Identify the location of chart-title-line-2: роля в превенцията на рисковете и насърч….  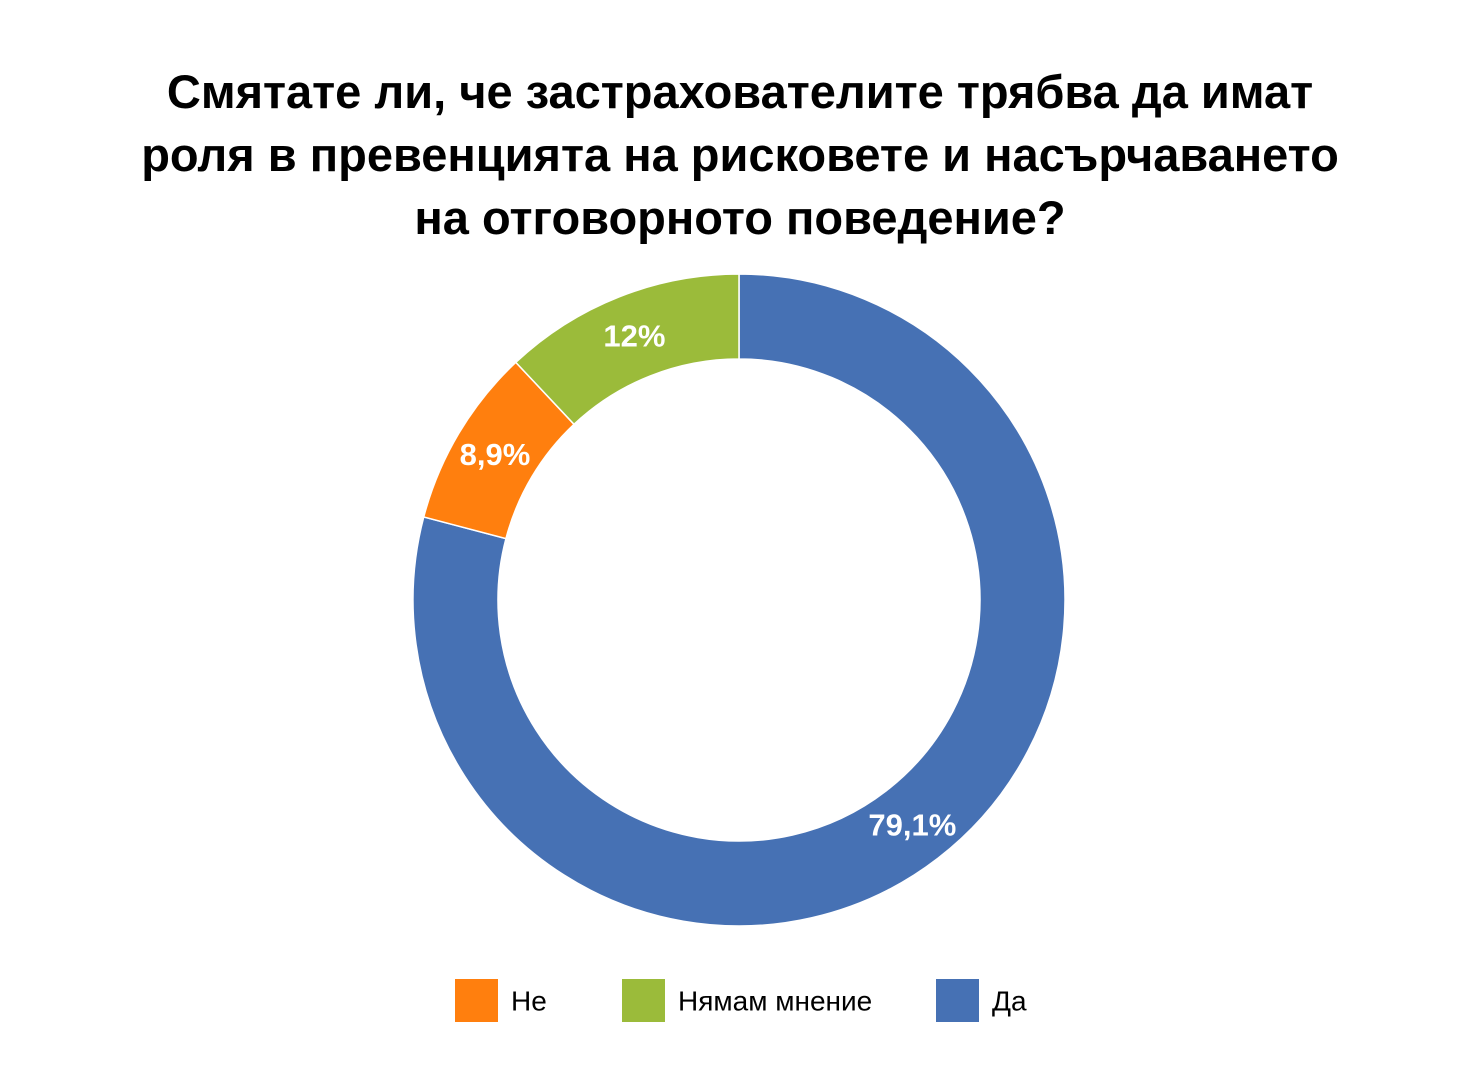
(740, 154).